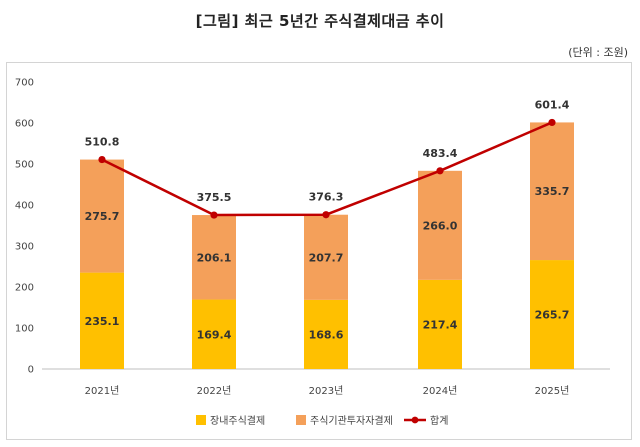  What do you see at coordinates (326, 391) in the screenshot?
I see `x-tick-label: 2023년` at bounding box center [326, 391].